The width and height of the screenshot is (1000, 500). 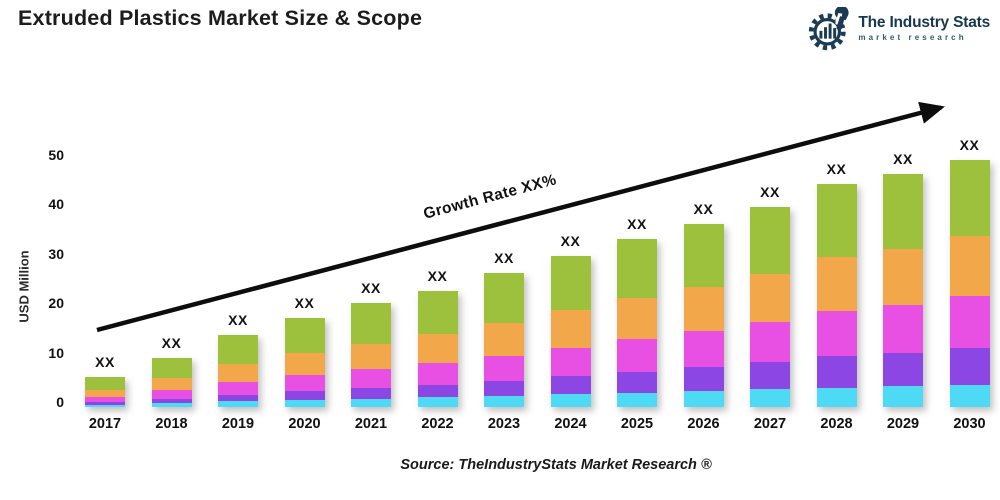 What do you see at coordinates (570, 283) in the screenshot?
I see `bar-segment-2024-segment-5-top` at bounding box center [570, 283].